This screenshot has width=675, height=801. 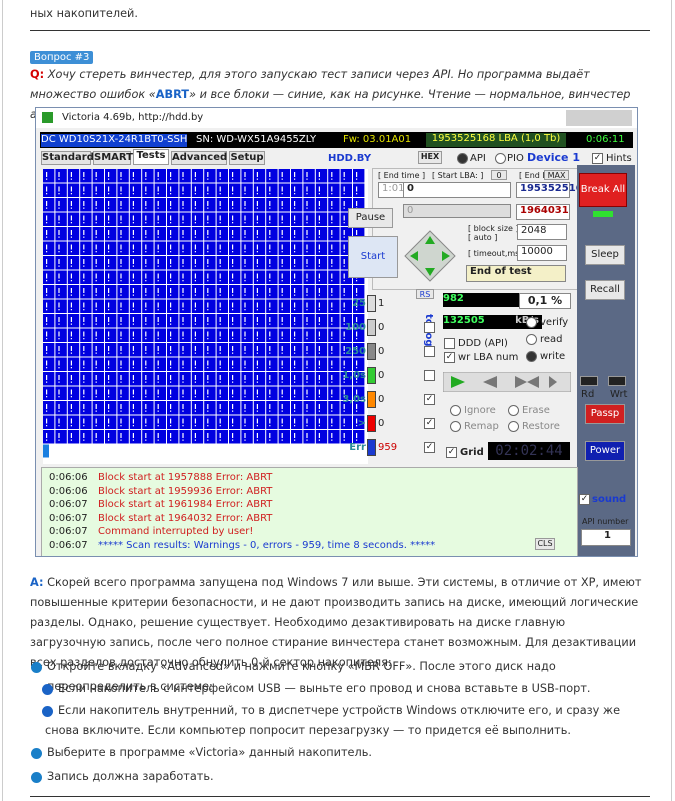 I want to click on hex-button: HEX, so click(x=430, y=157).